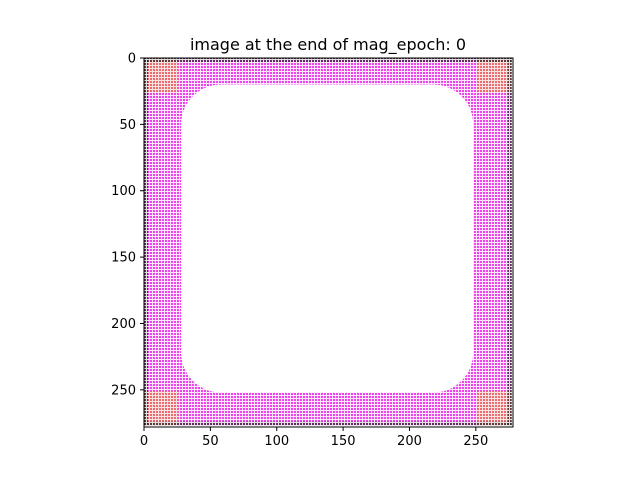 The height and width of the screenshot is (480, 640). What do you see at coordinates (161, 408) in the screenshot?
I see `corner-patch-bottom-left` at bounding box center [161, 408].